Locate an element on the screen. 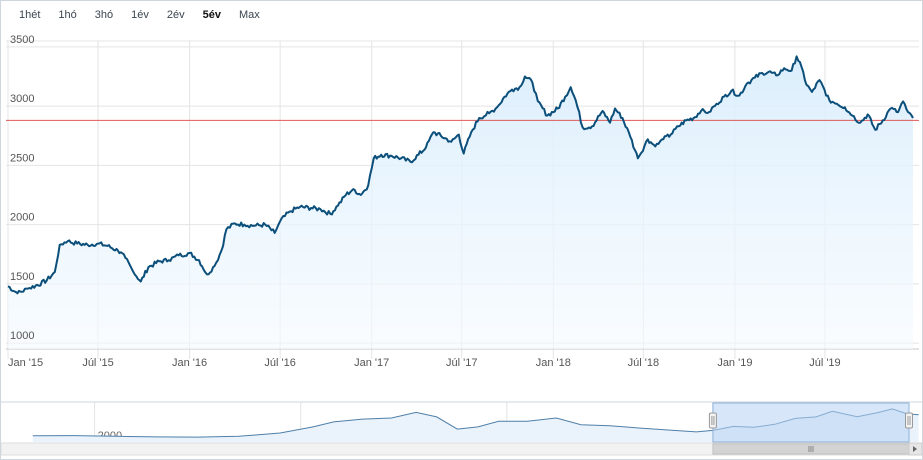 The image size is (923, 460). x-tick-label: Júl '19 is located at coordinates (824, 363).